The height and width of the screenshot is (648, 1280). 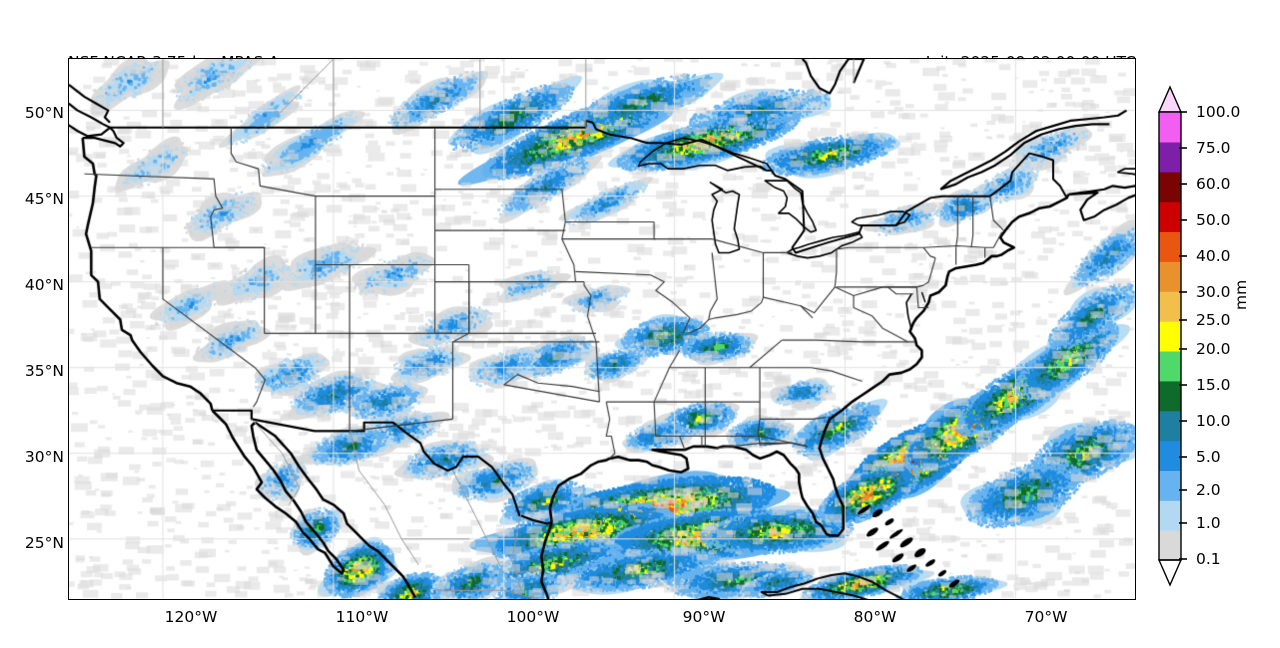 I want to click on colorbar-tick-label: 75.0, so click(x=1213, y=148).